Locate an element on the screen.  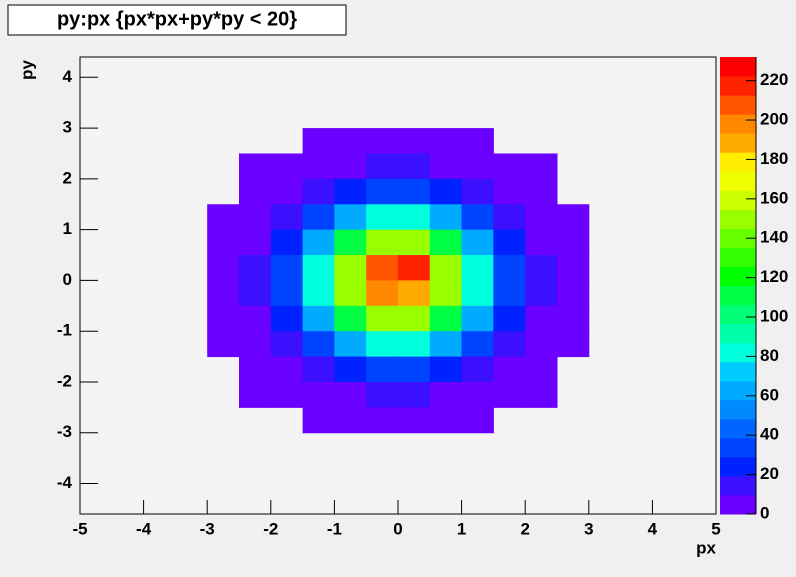
x-tick-label: 5 is located at coordinates (715, 528).